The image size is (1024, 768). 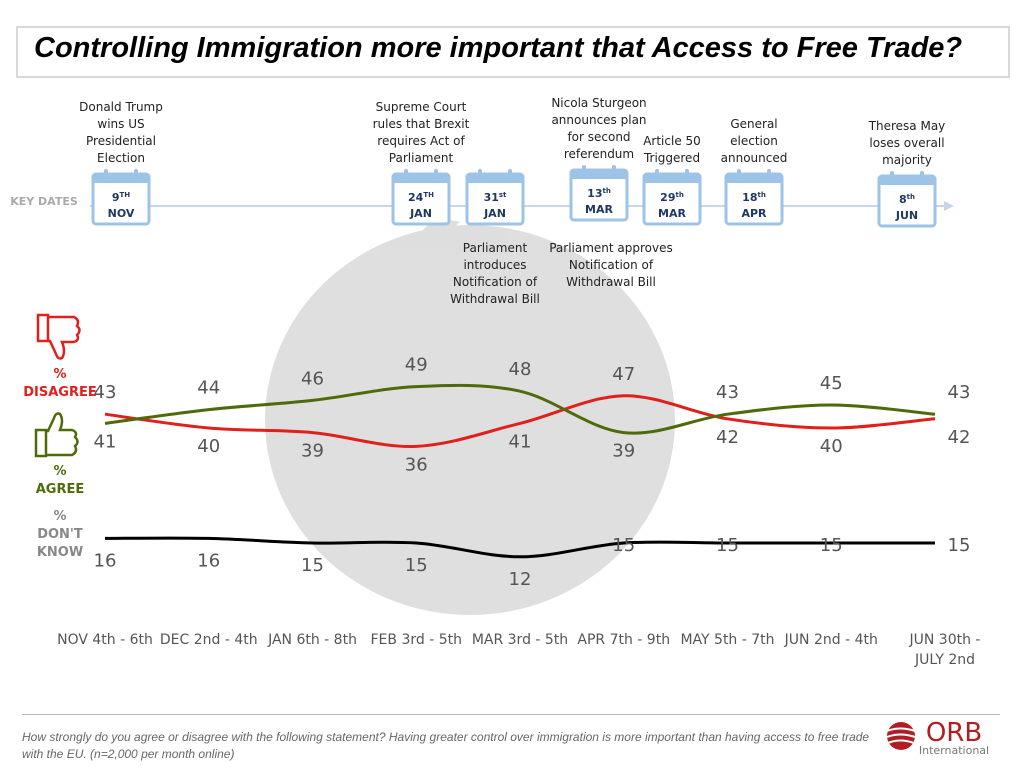 What do you see at coordinates (494, 213) in the screenshot?
I see `calendar-month: JAN` at bounding box center [494, 213].